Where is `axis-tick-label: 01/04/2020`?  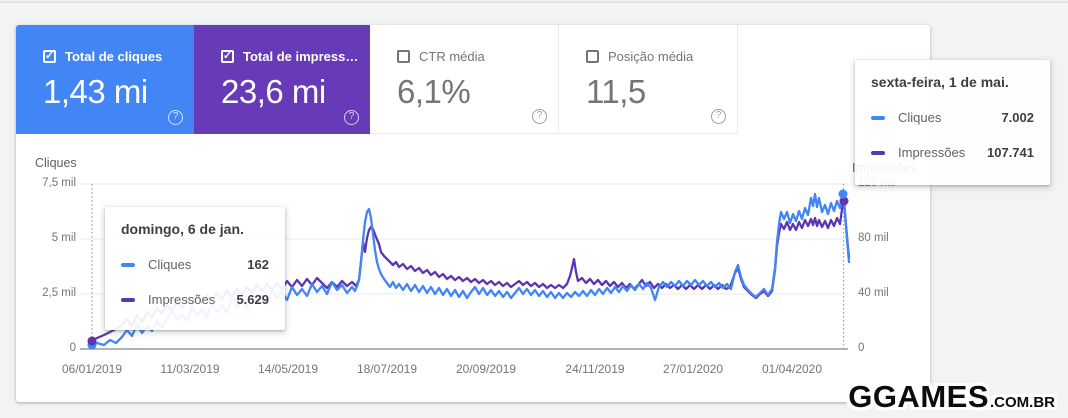 axis-tick-label: 01/04/2020 is located at coordinates (792, 369).